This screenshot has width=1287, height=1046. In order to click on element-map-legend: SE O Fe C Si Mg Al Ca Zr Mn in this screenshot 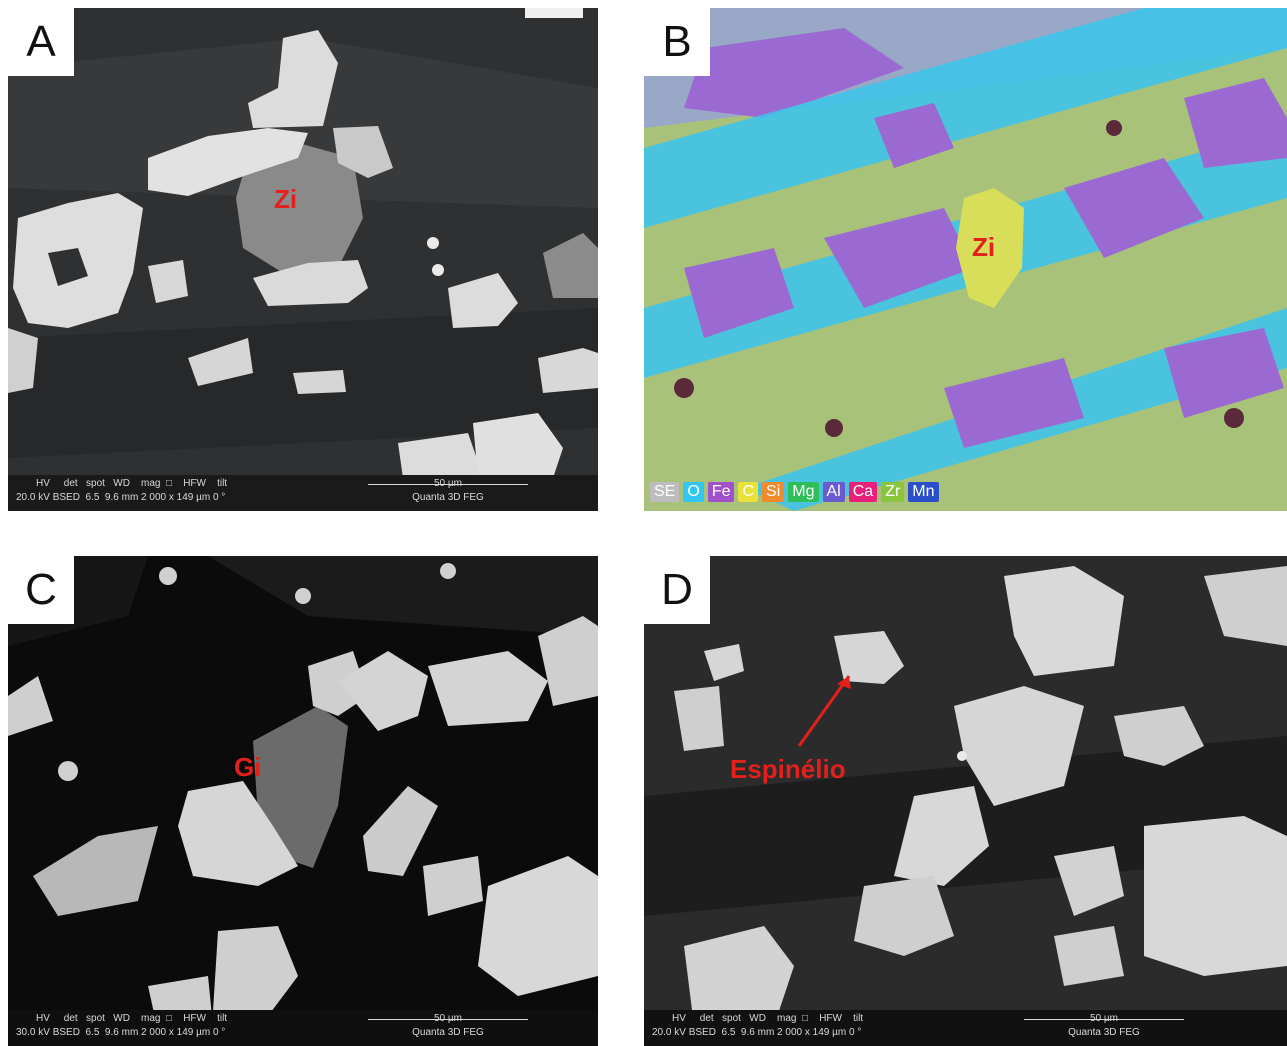, I will do `click(794, 492)`.